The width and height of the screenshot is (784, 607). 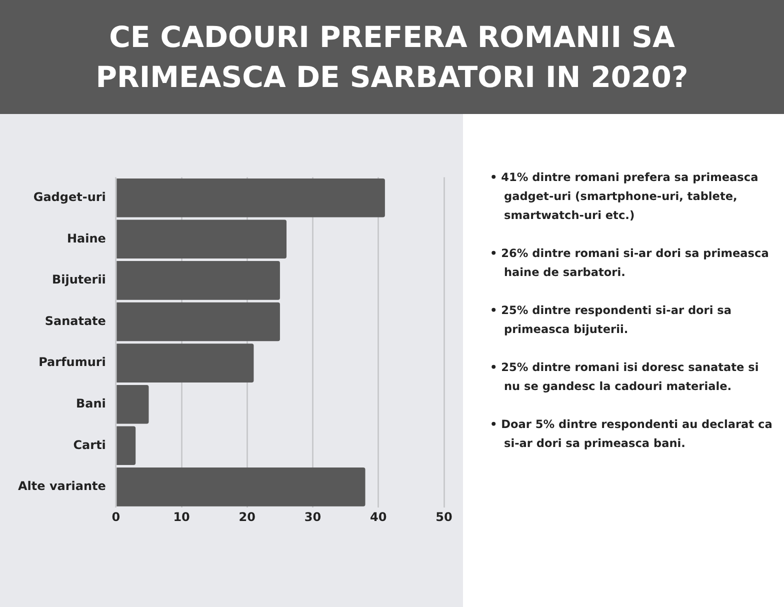 What do you see at coordinates (625, 377) in the screenshot?
I see `text: • 25% dintre romani isi doresc sanatate si nu se gandesc la cadouri materiale.` at bounding box center [625, 377].